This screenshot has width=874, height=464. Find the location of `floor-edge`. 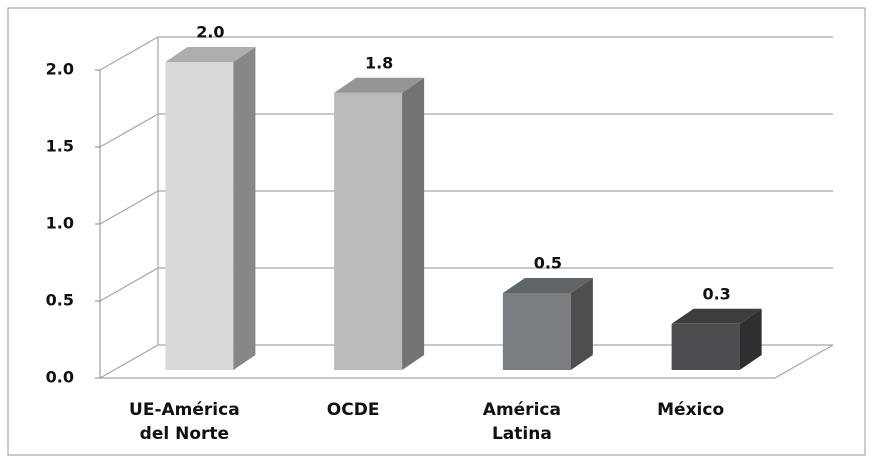

floor-edge is located at coordinates (467, 361).